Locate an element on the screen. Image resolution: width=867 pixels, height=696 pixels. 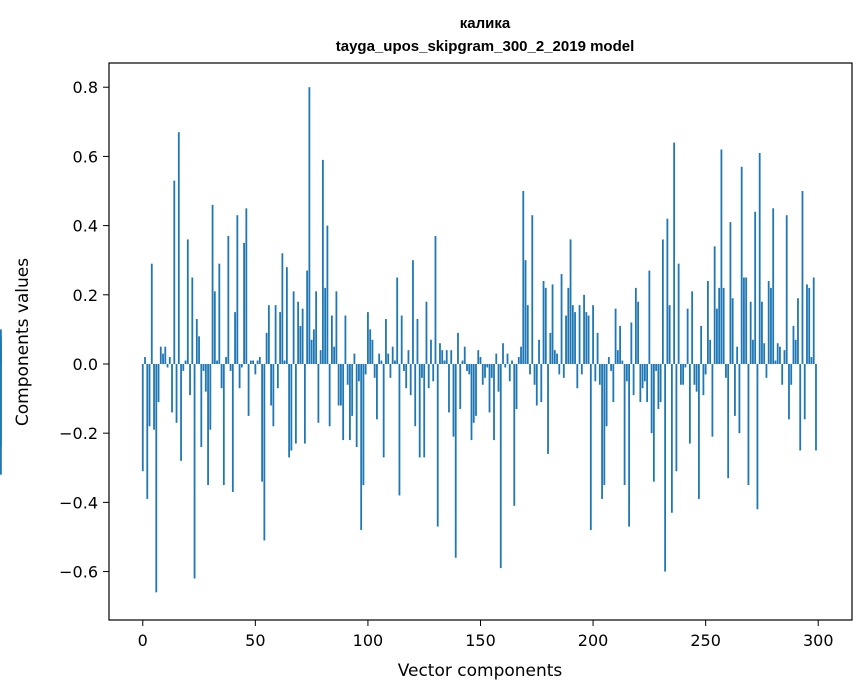
y-tick-label: −0.6 is located at coordinates (78, 572).